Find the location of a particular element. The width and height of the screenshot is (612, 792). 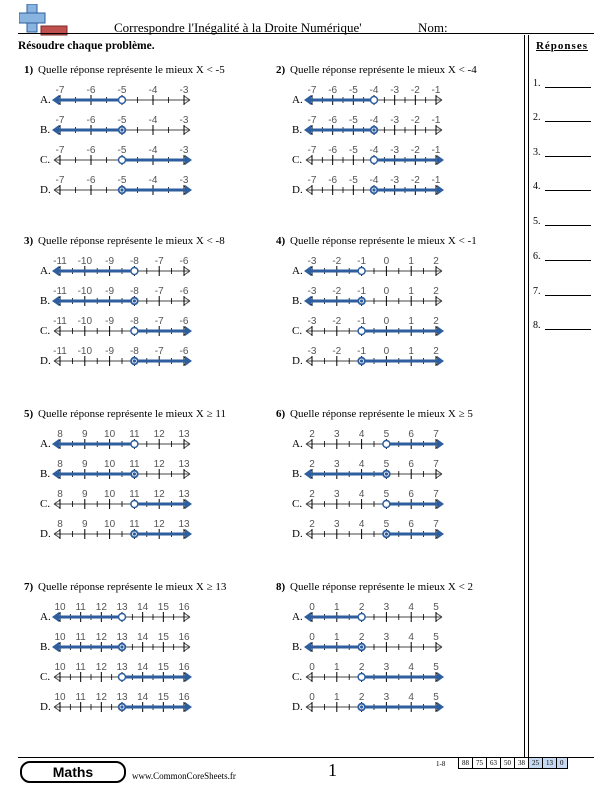

answer-row: 6. is located at coordinates (563, 256).